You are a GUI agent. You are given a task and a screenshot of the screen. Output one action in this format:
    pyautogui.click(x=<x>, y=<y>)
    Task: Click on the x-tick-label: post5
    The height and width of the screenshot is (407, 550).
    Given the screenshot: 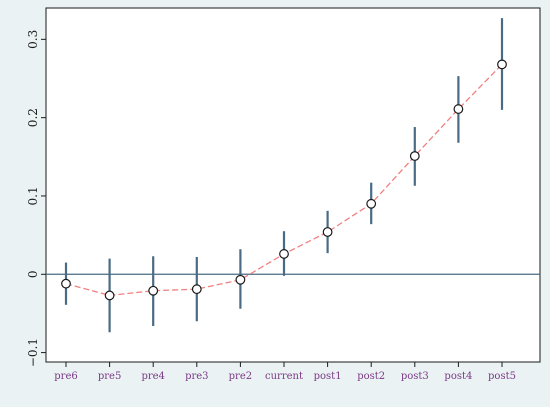 What is the action you would take?
    pyautogui.click(x=502, y=376)
    